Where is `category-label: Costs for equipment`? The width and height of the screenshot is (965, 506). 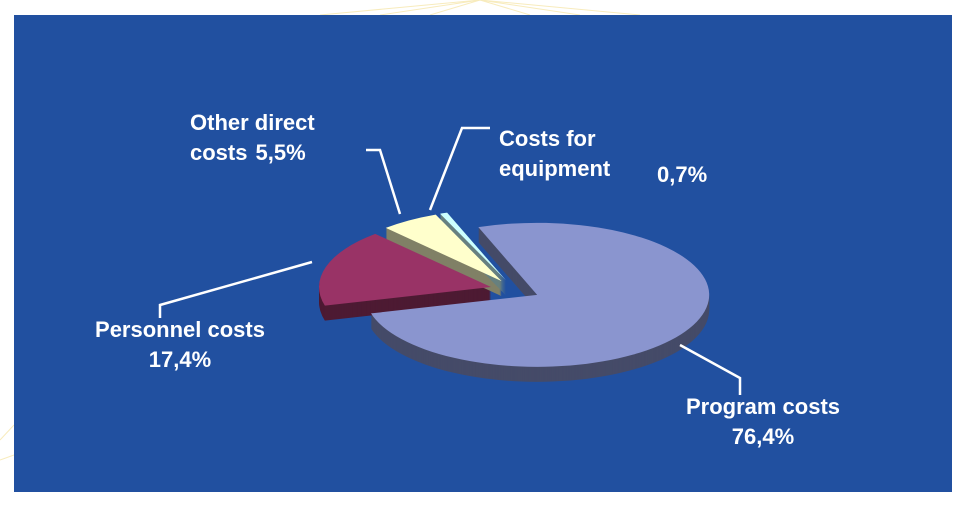 category-label: Costs for equipment is located at coordinates (555, 153).